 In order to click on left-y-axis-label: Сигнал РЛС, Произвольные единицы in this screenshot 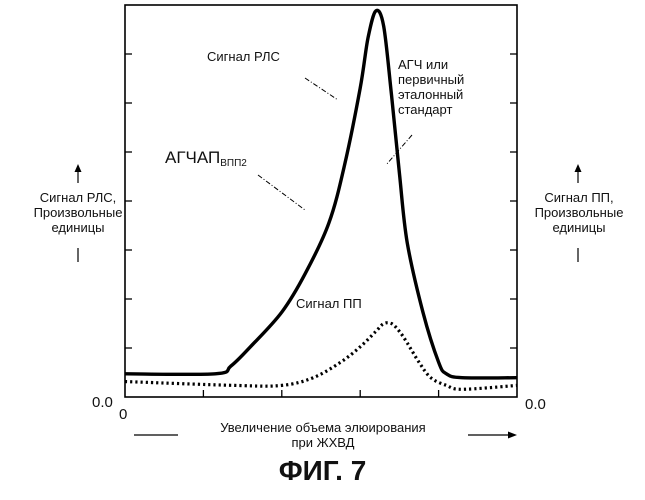, I will do `click(78, 212)`.